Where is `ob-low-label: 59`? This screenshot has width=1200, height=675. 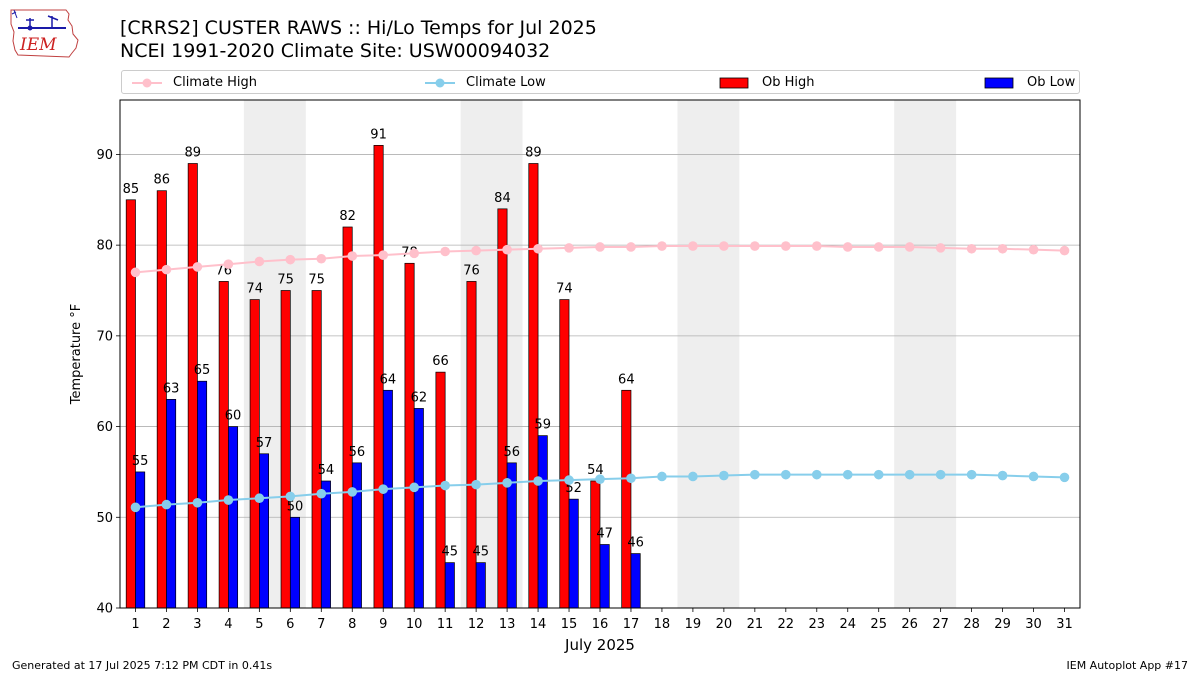
ob-low-label: 59 is located at coordinates (542, 425).